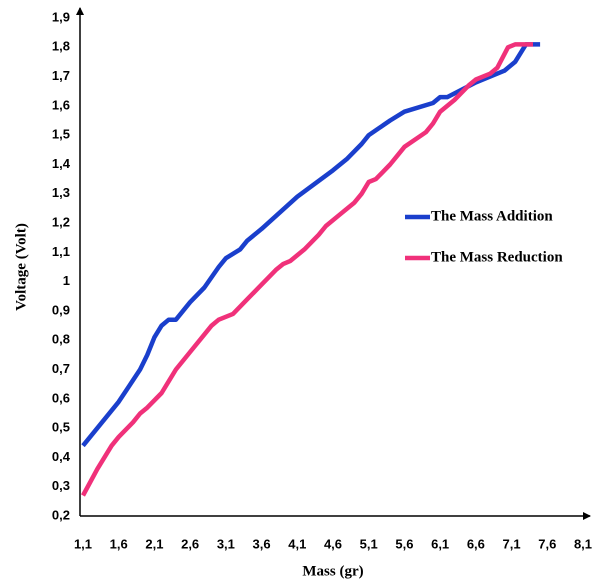 This screenshot has width=606, height=582. I want to click on x-tick-label: 8,1, so click(583, 543).